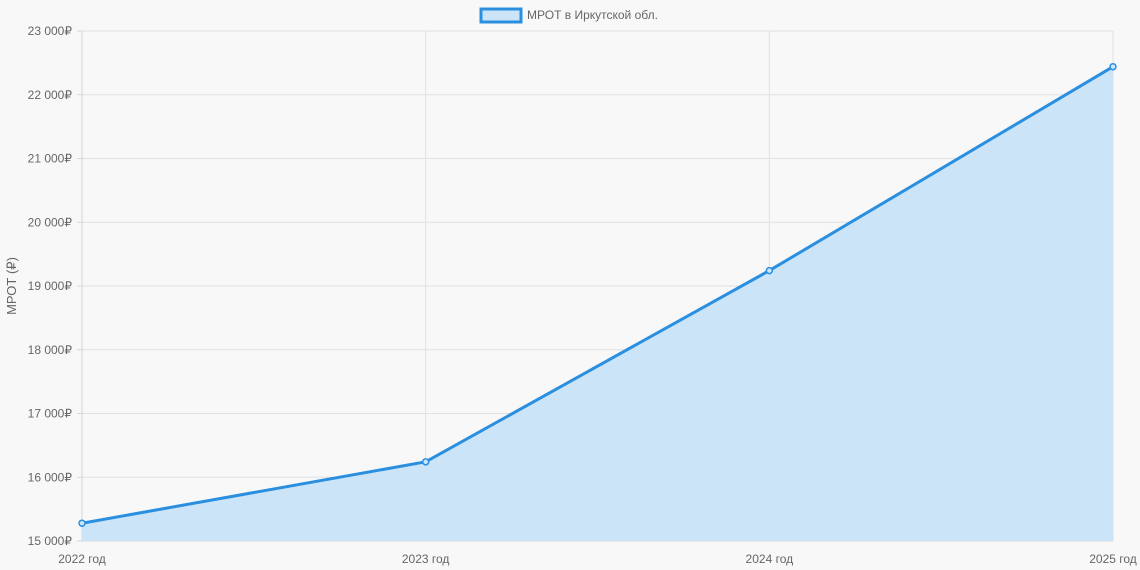 The width and height of the screenshot is (1140, 570). I want to click on legend-label: МРОТ в Иркутской обл., so click(592, 15).